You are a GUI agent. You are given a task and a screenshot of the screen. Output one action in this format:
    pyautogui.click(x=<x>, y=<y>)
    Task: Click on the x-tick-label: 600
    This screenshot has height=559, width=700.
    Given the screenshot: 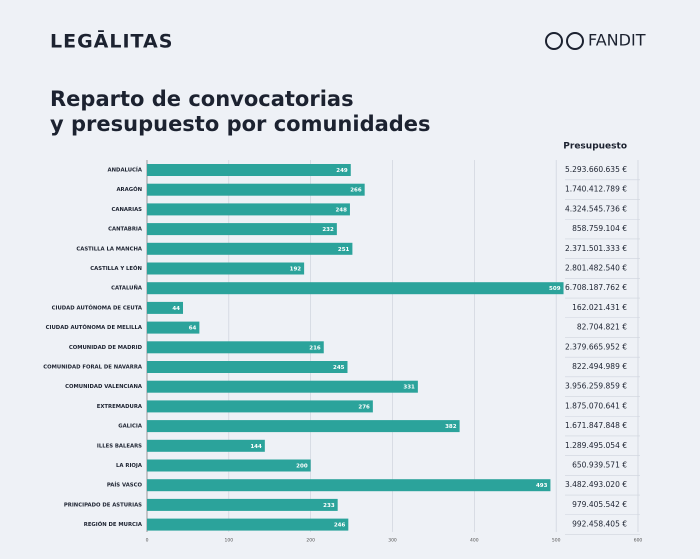 What is the action you would take?
    pyautogui.click(x=638, y=541)
    